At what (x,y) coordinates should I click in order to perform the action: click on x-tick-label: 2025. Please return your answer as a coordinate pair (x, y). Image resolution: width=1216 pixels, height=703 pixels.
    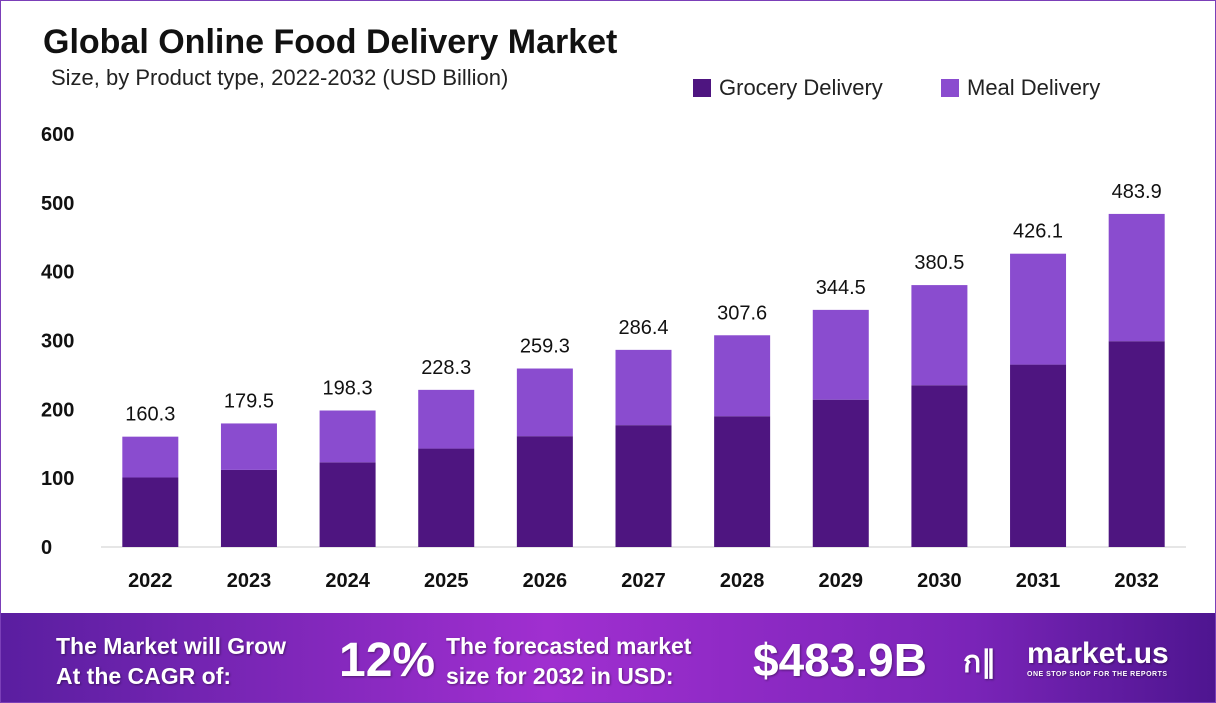
    Looking at the image, I should click on (446, 581).